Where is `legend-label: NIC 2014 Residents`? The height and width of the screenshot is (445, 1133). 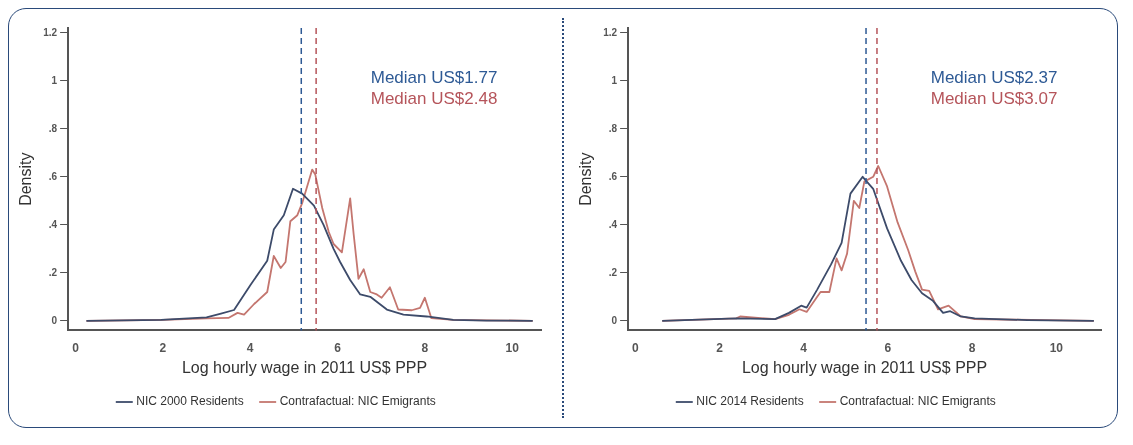
legend-label: NIC 2014 Residents is located at coordinates (750, 401).